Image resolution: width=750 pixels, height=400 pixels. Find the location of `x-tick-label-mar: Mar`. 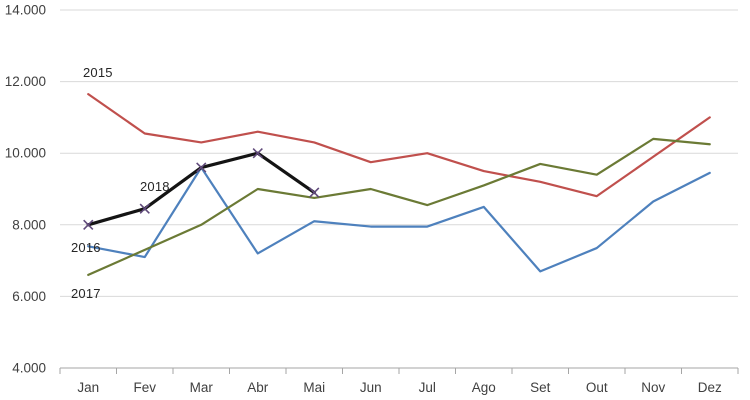

x-tick-label-mar: Mar is located at coordinates (202, 387).